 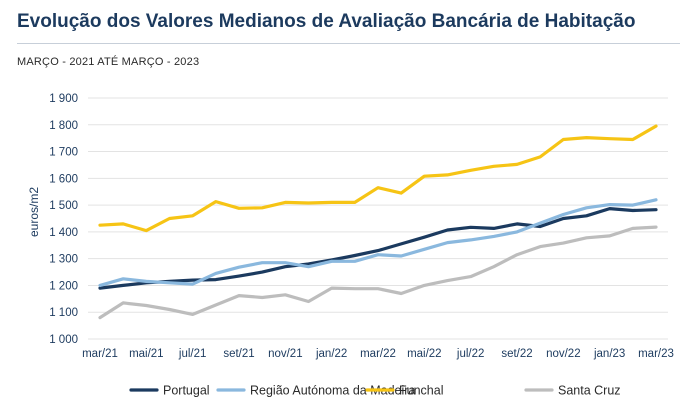 I want to click on x-tick-label: set/22, so click(x=516, y=354).